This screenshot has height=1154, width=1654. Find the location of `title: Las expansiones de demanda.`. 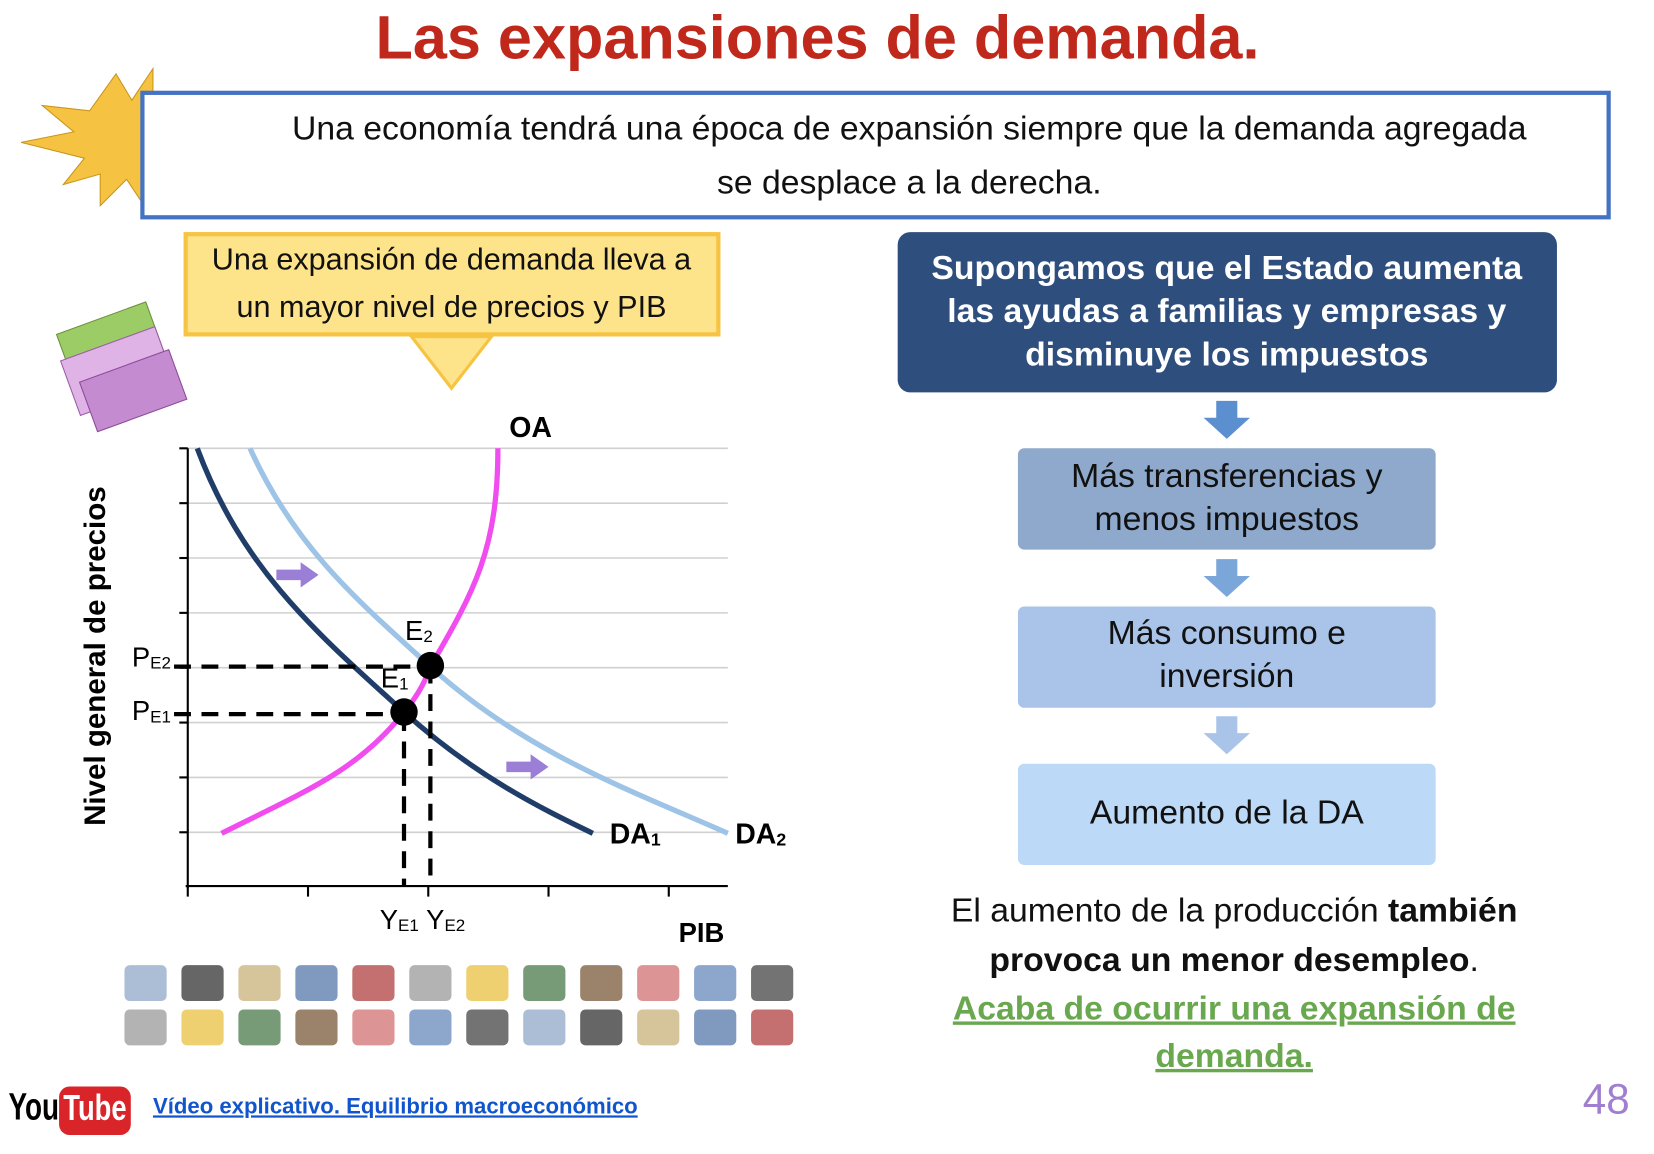

title: Las expansiones de demanda. is located at coordinates (818, 37).